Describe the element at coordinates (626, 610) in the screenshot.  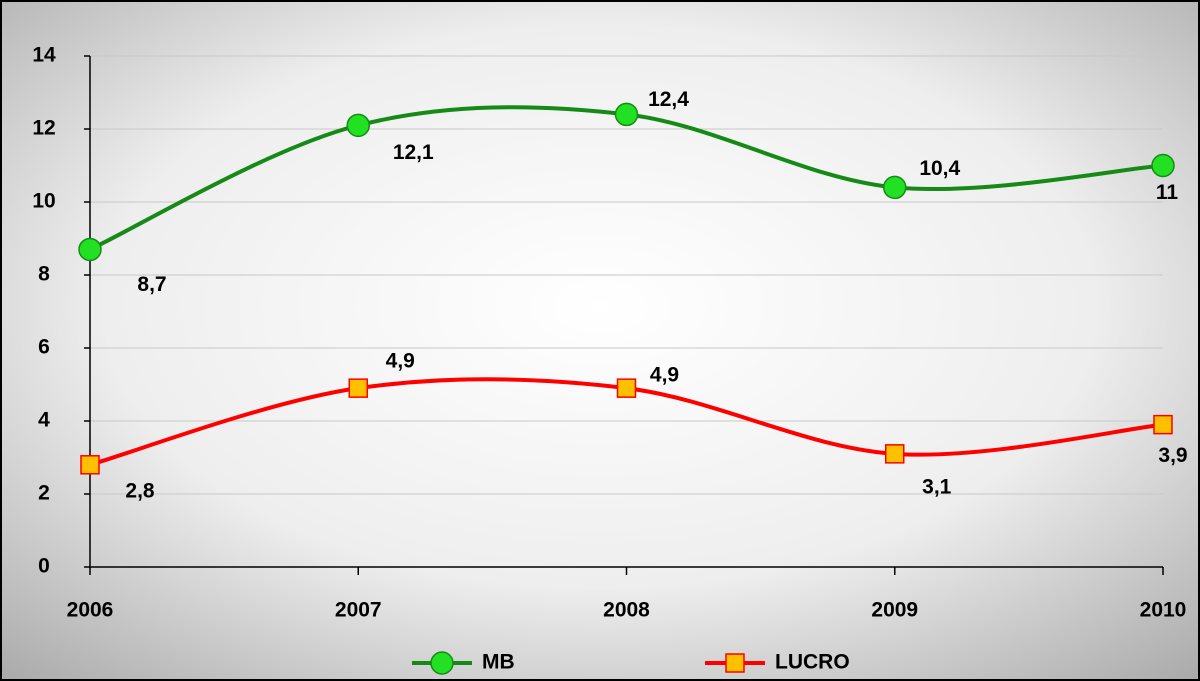
I see `x-tick-label: 2008` at that location.